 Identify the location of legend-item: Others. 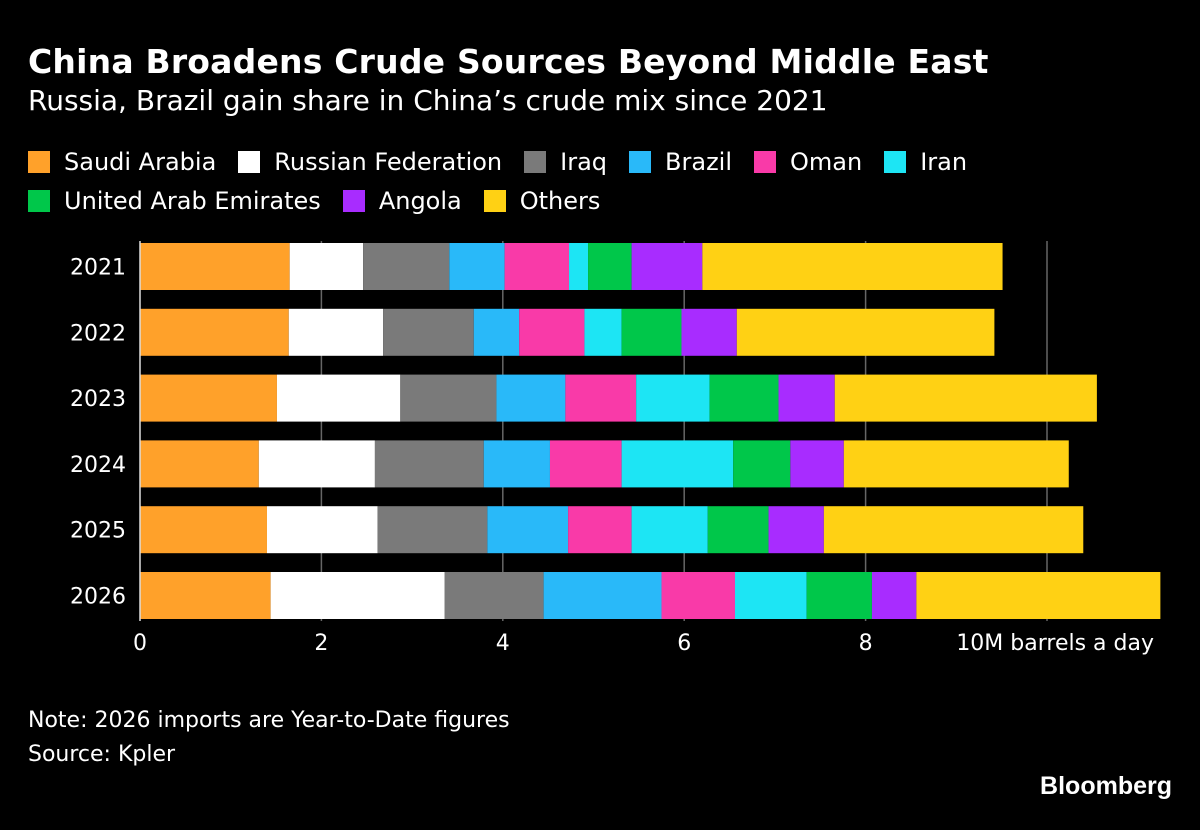
(542, 201).